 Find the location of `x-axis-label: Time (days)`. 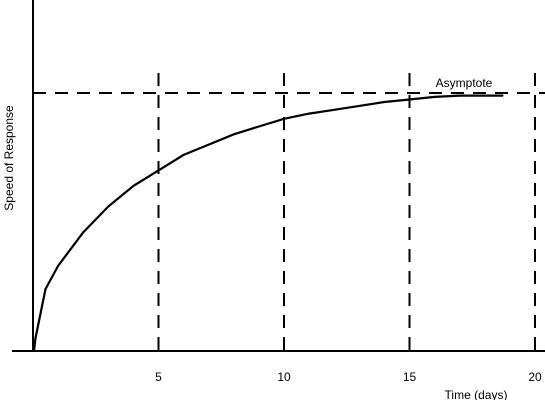

x-axis-label: Time (days) is located at coordinates (476, 394).